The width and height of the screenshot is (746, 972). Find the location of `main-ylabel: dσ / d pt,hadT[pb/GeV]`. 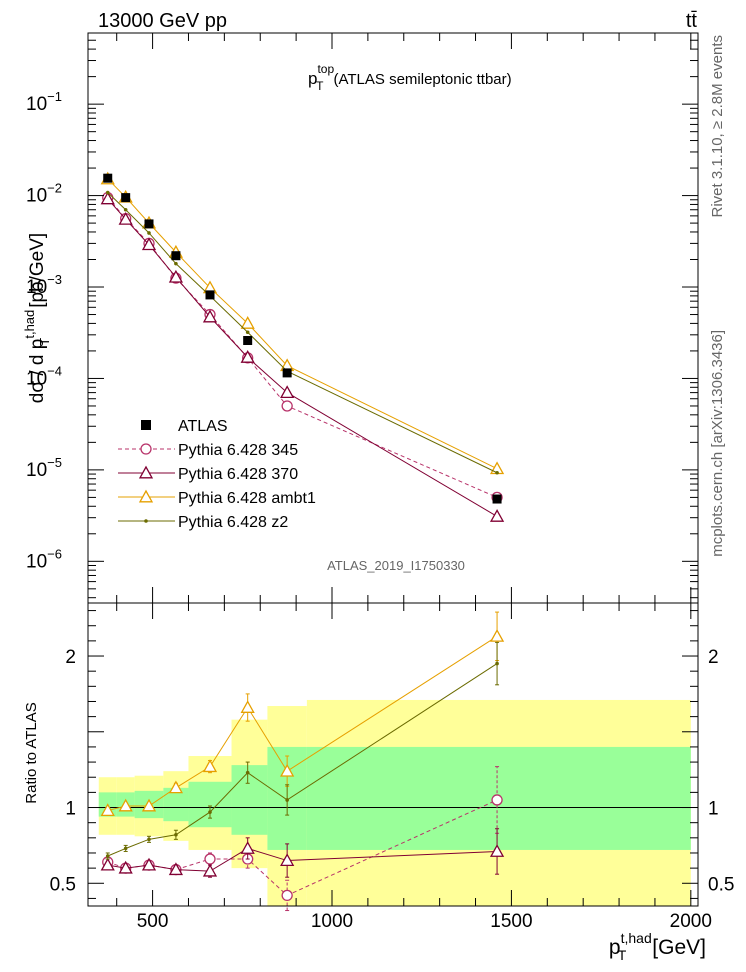

main-ylabel: dσ / d pt,hadT[pb/GeV] is located at coordinates (37, 318).